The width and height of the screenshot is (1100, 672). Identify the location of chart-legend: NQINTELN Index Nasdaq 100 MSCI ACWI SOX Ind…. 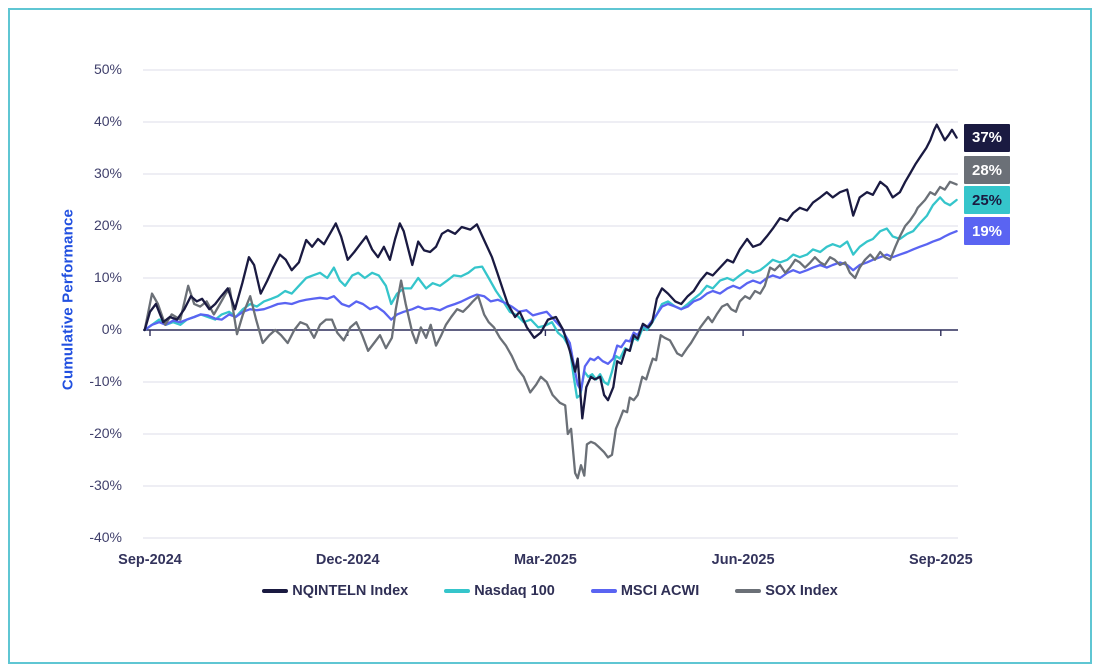
(550, 591).